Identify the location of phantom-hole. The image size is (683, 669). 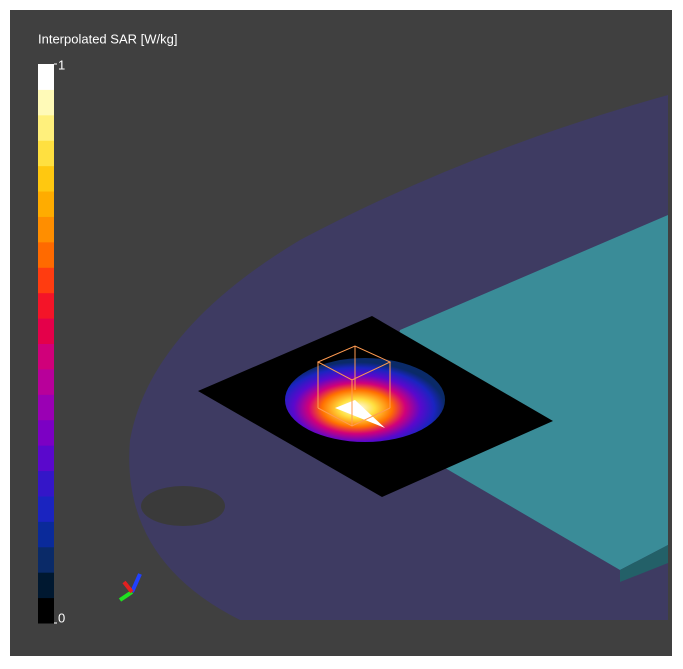
(183, 506).